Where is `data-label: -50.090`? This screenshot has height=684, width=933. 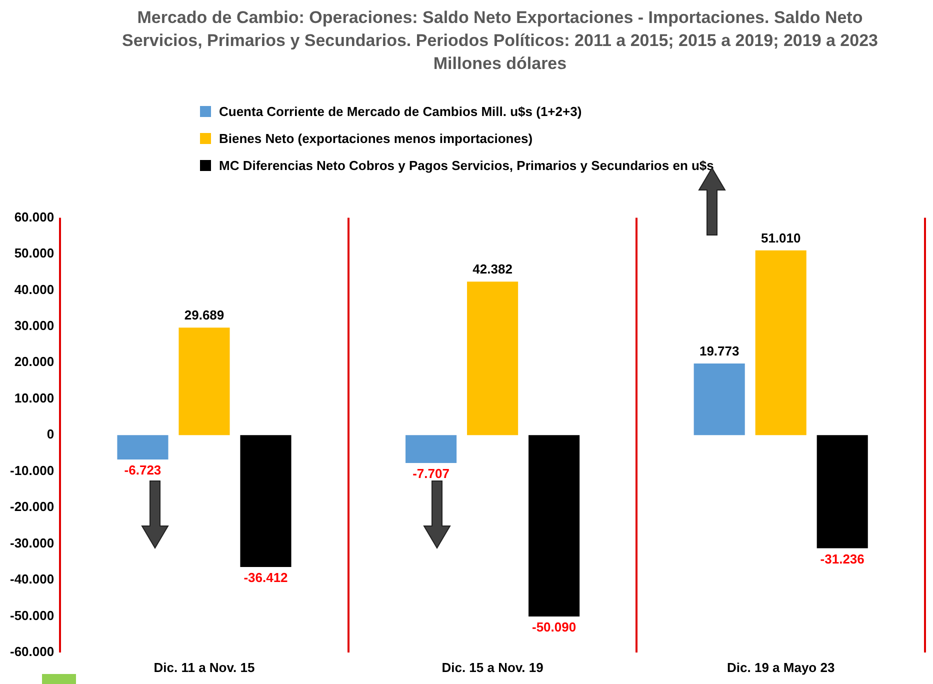 data-label: -50.090 is located at coordinates (554, 627).